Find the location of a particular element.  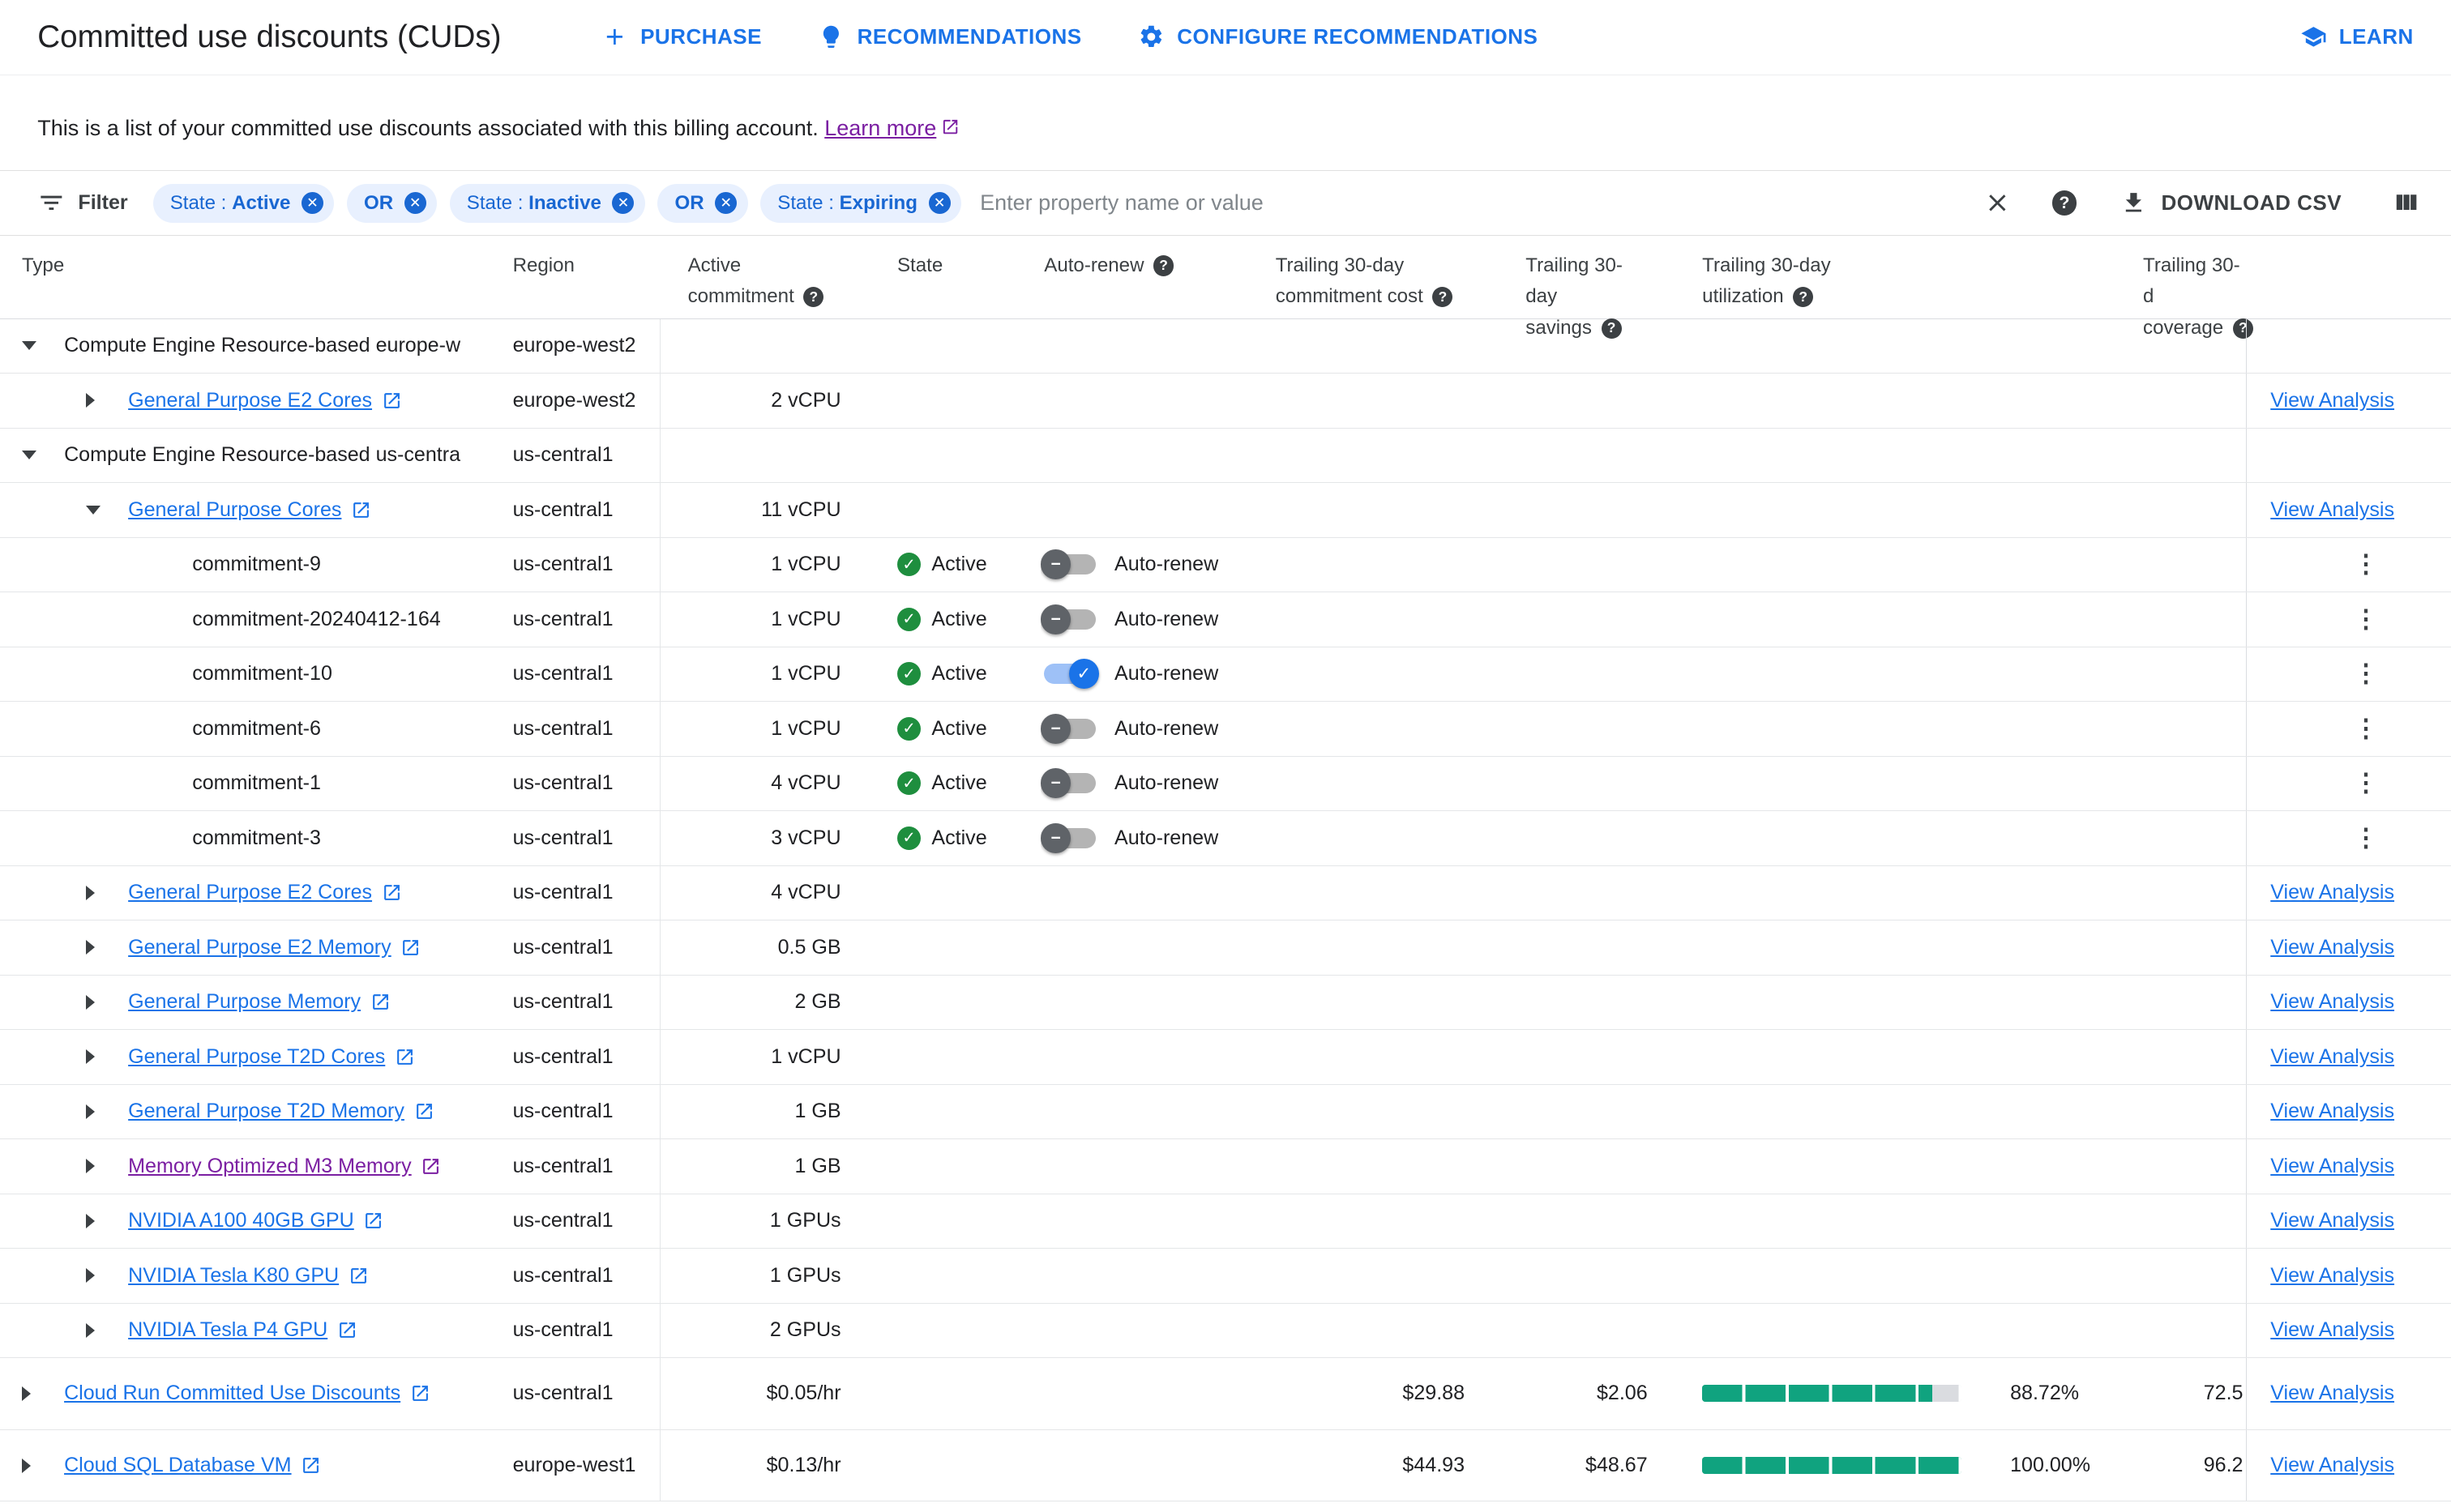

configure-recommendations-button: CONFIGURE RECOMMENDATIONS is located at coordinates (1338, 36).